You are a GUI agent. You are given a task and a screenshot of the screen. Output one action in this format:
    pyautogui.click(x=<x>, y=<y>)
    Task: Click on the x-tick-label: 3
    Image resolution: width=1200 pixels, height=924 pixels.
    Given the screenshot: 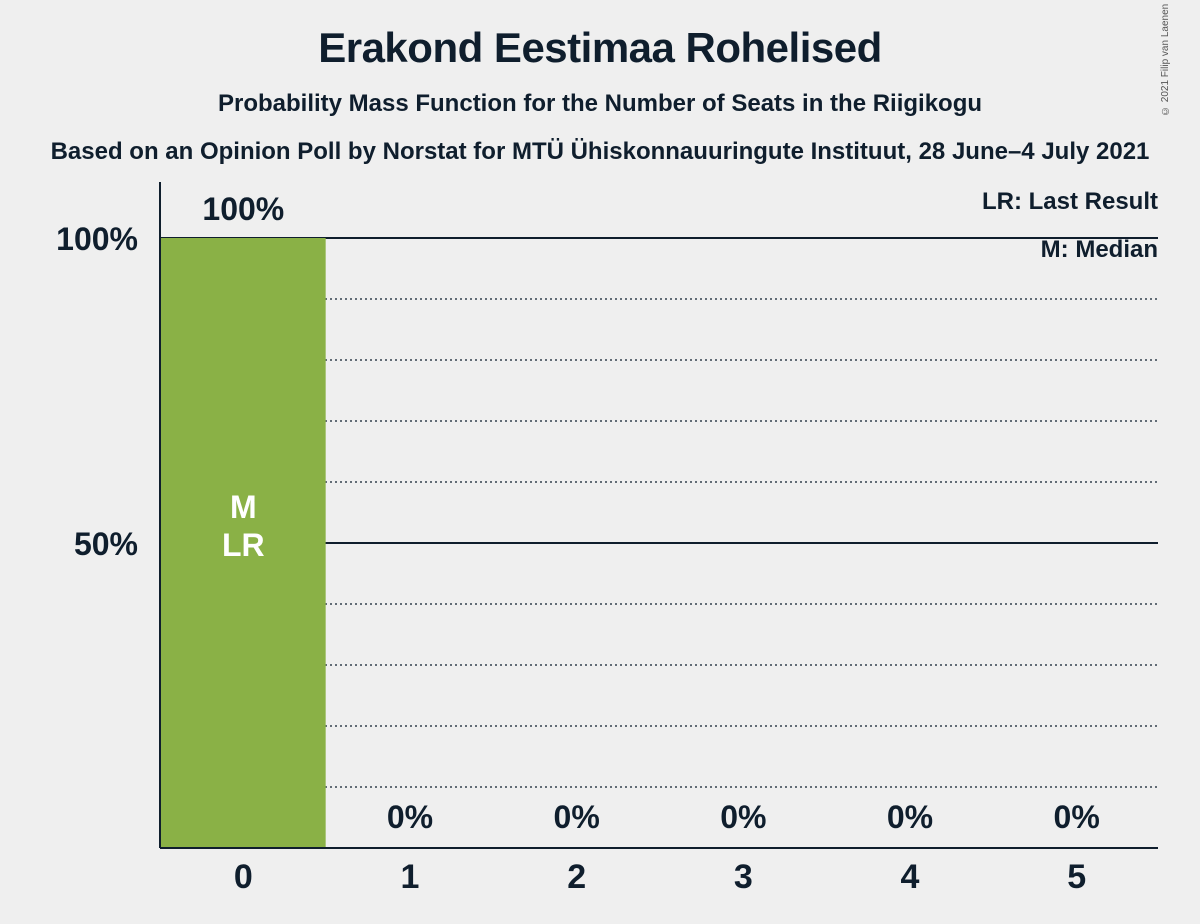 What is the action you would take?
    pyautogui.click(x=743, y=877)
    